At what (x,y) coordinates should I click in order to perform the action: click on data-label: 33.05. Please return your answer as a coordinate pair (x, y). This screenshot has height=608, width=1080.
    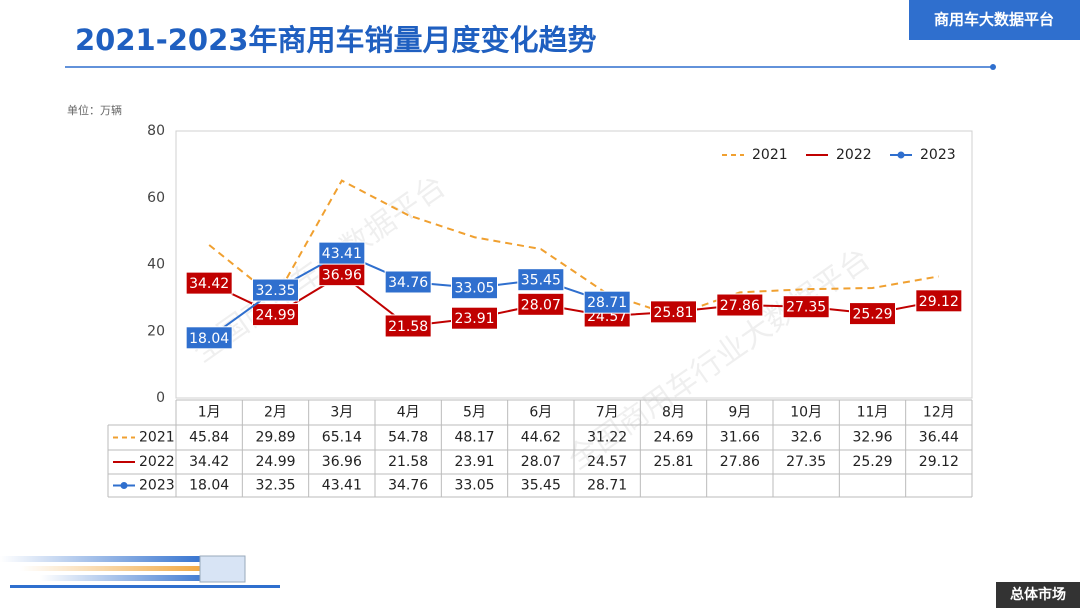
    Looking at the image, I should click on (474, 289).